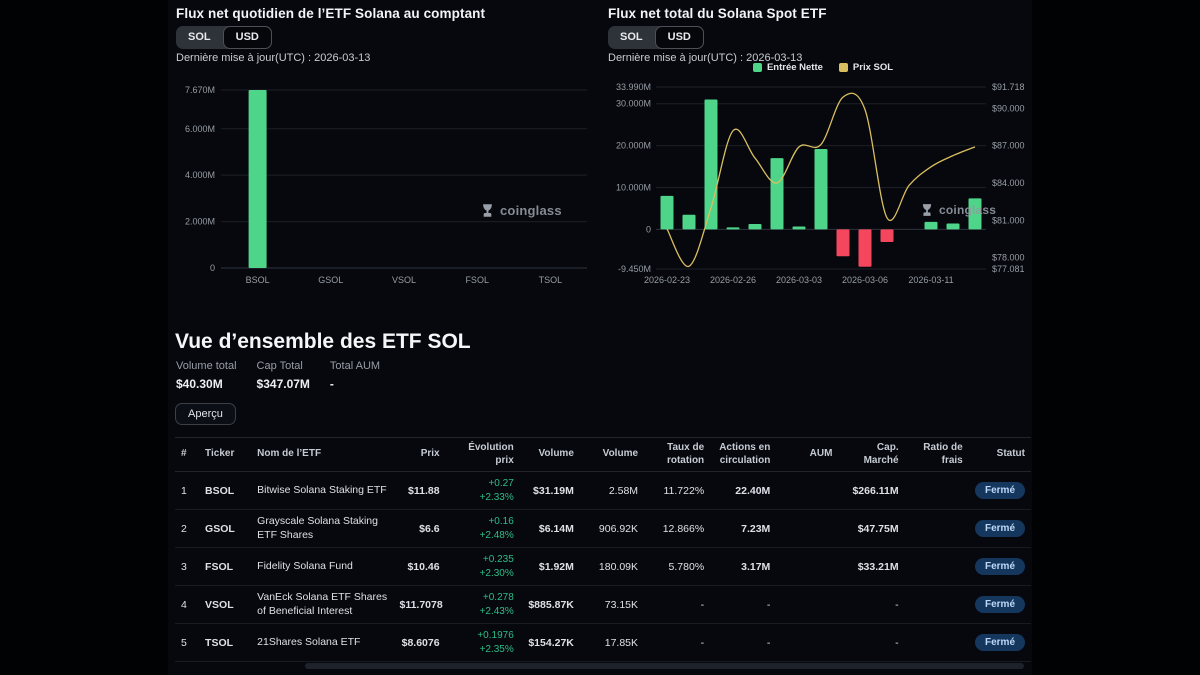 The width and height of the screenshot is (1200, 675). What do you see at coordinates (187, 528) in the screenshot?
I see `cell-idx: 2` at bounding box center [187, 528].